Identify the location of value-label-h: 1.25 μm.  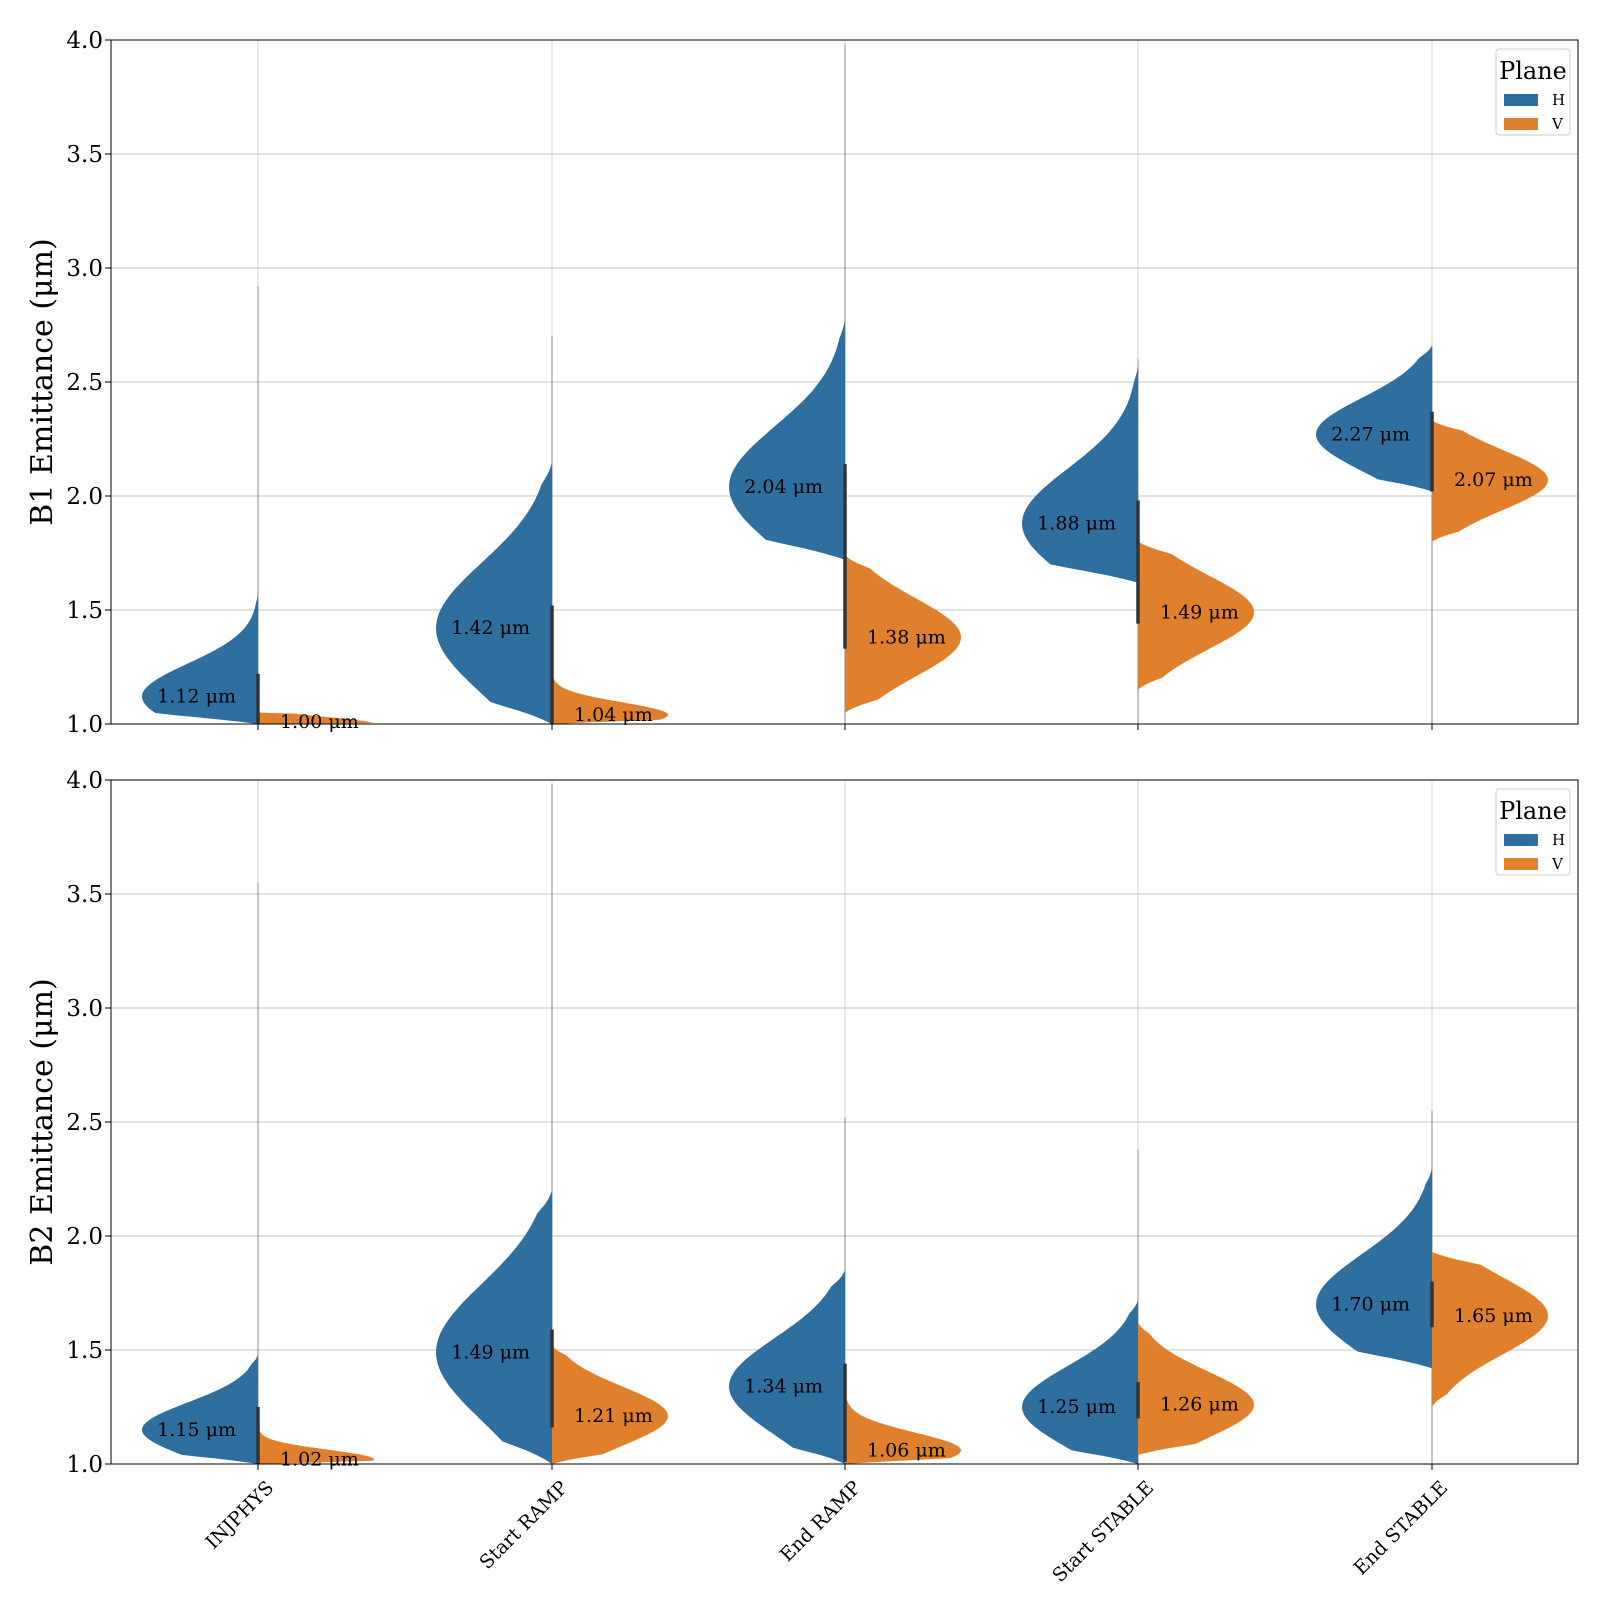
(1076, 1407).